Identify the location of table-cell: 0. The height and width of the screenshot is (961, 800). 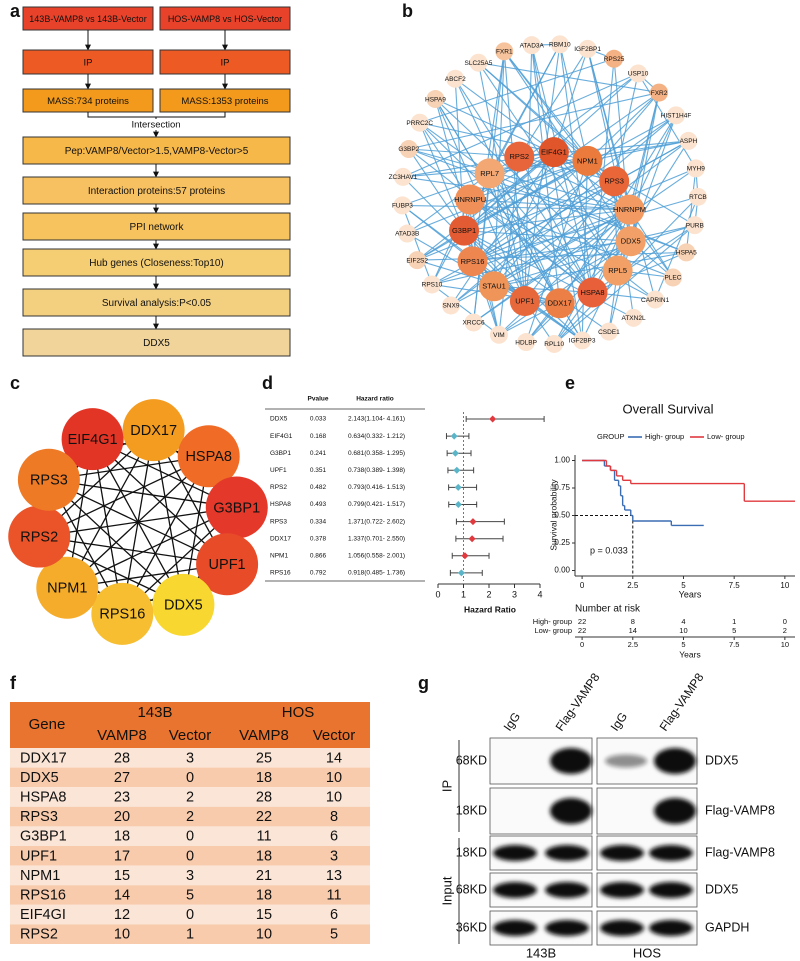
(190, 856).